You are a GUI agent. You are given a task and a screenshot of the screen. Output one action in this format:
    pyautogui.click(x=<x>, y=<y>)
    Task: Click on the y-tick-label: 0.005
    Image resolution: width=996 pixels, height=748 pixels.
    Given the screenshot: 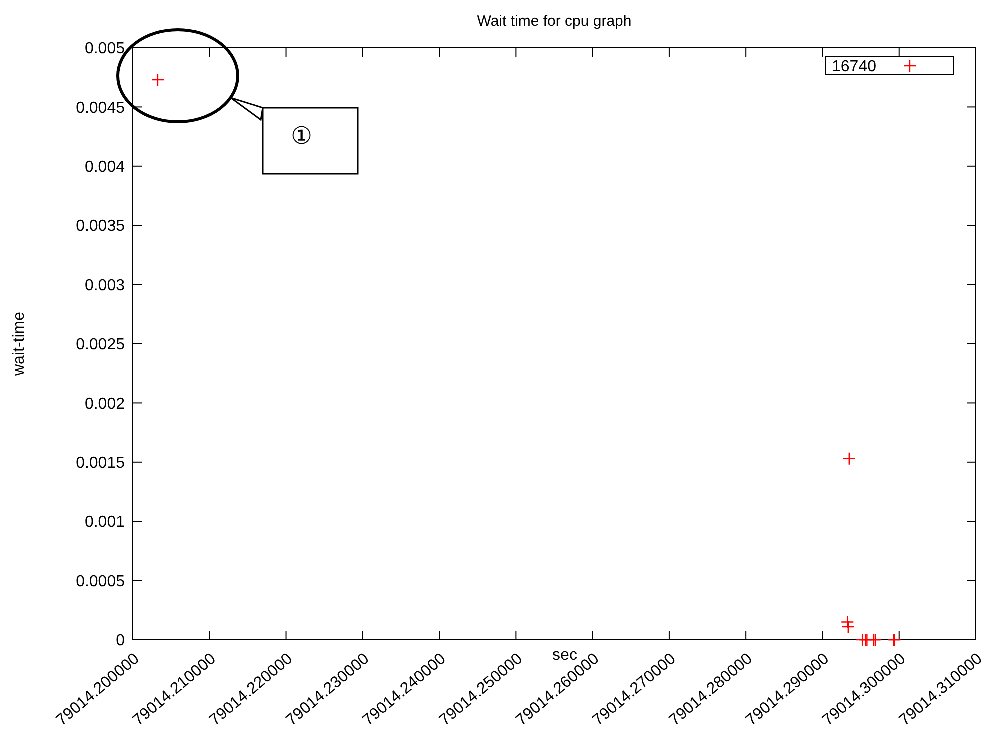 What is the action you would take?
    pyautogui.click(x=105, y=49)
    